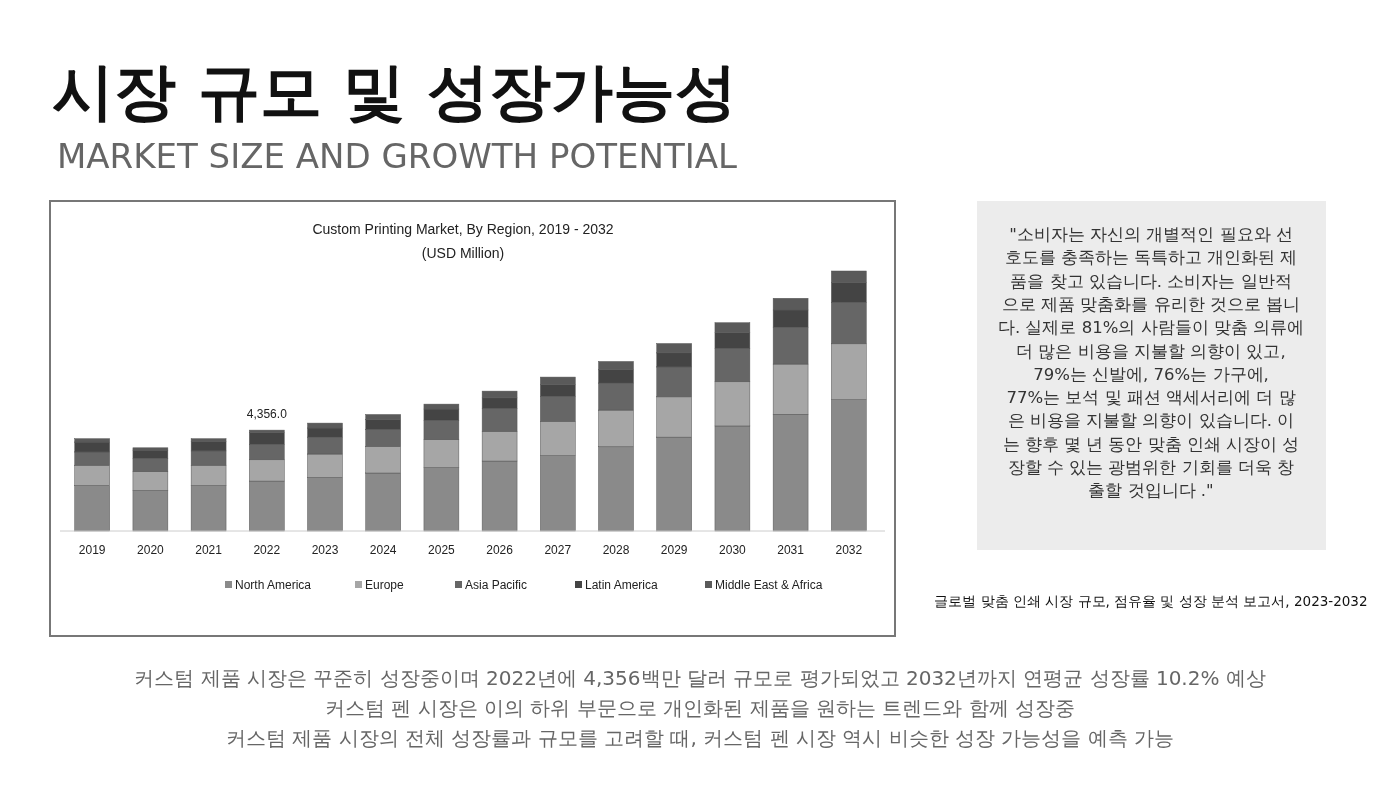  Describe the element at coordinates (500, 550) in the screenshot. I see `x-tick-label: 2026` at that location.